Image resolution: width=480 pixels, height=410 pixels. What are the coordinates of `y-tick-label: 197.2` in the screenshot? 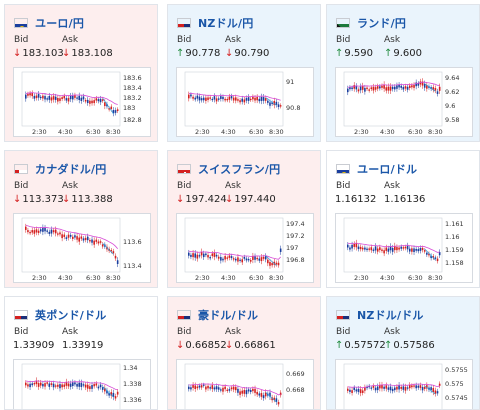 It's located at (295, 236).